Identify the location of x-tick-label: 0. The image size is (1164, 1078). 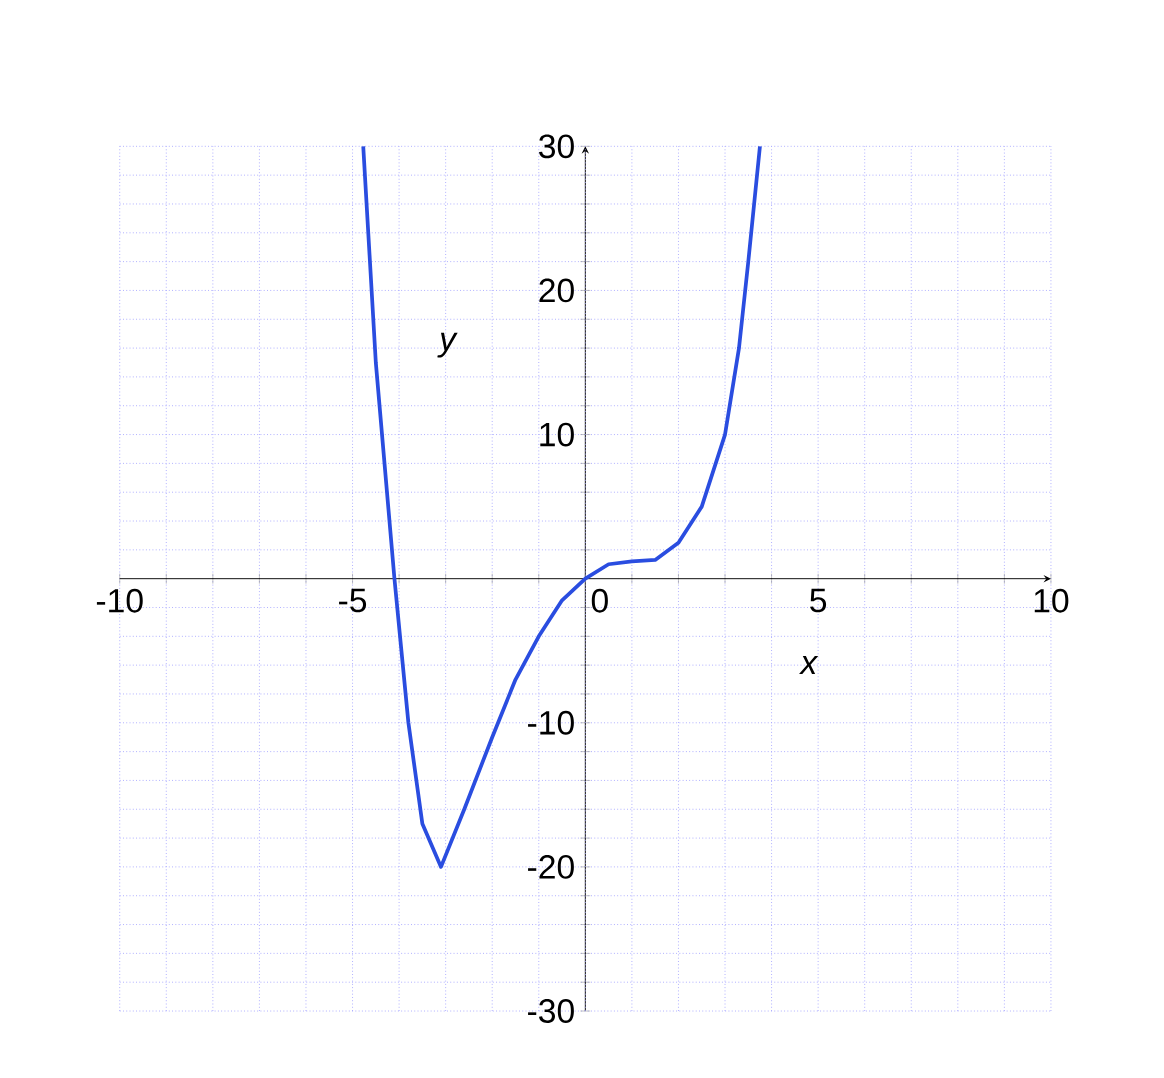
(599, 601).